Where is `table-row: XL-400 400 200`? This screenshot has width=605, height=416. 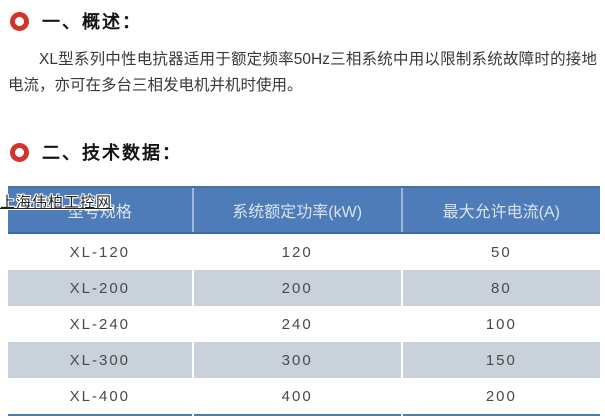 table-row: XL-400 400 200 is located at coordinates (304, 396).